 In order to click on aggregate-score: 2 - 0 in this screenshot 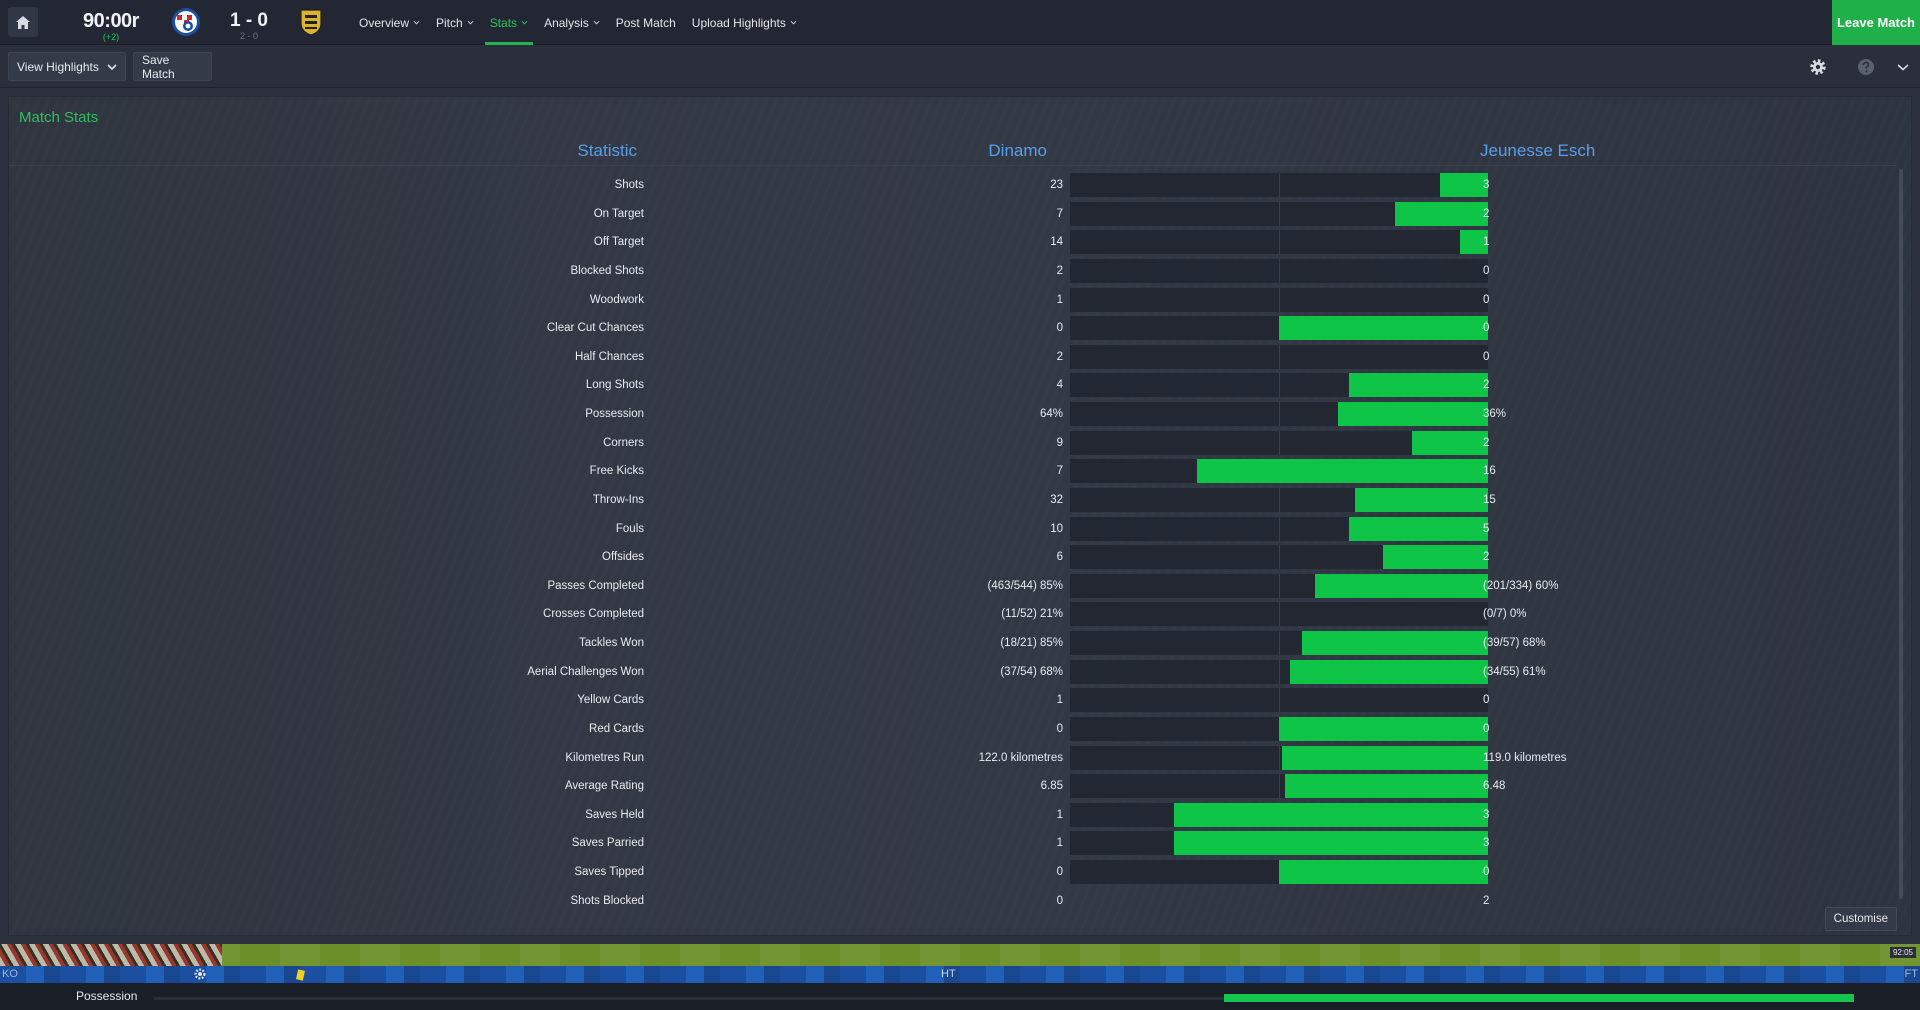, I will do `click(248, 36)`.